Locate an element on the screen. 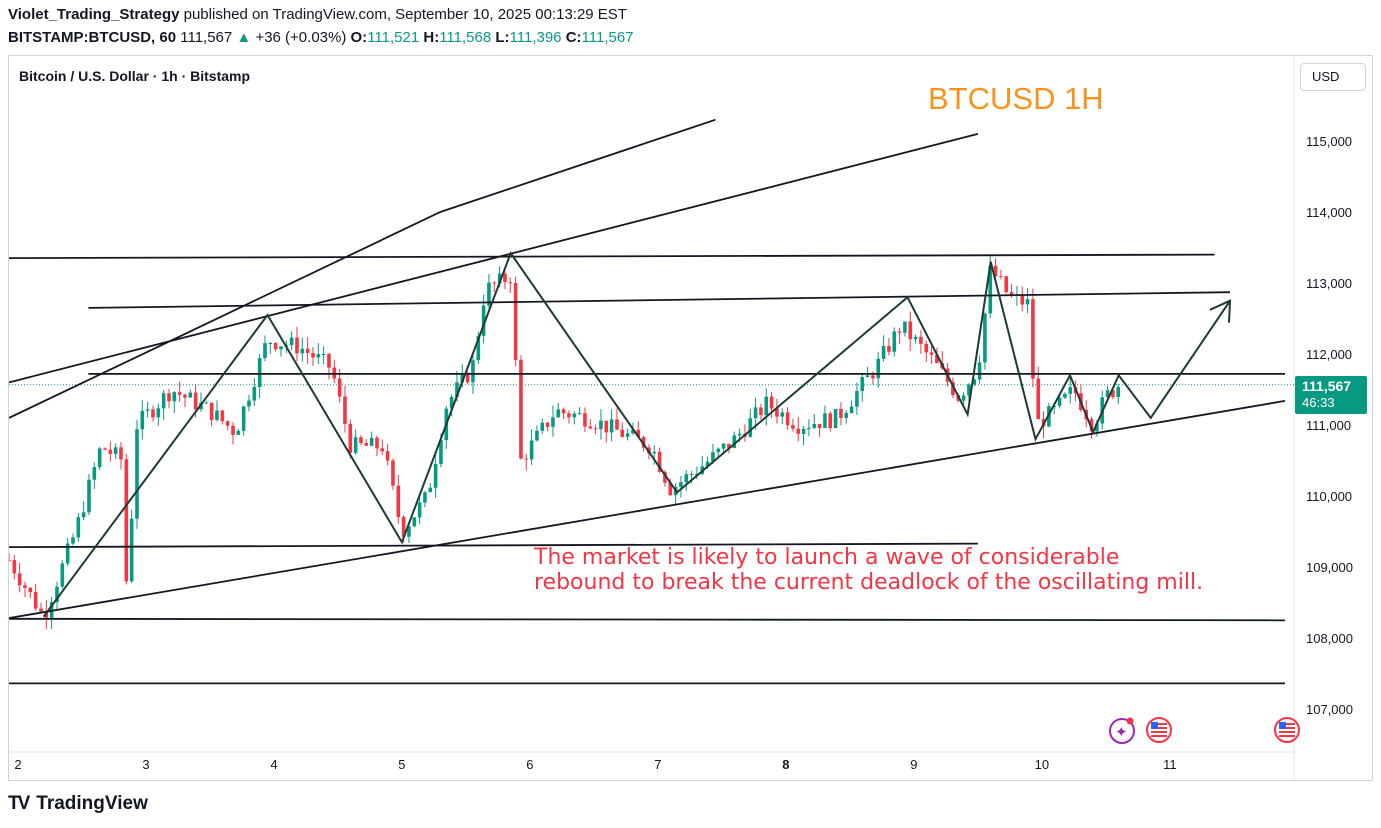 Image resolution: width=1381 pixels, height=828 pixels. resistance-line is located at coordinates (659, 300).